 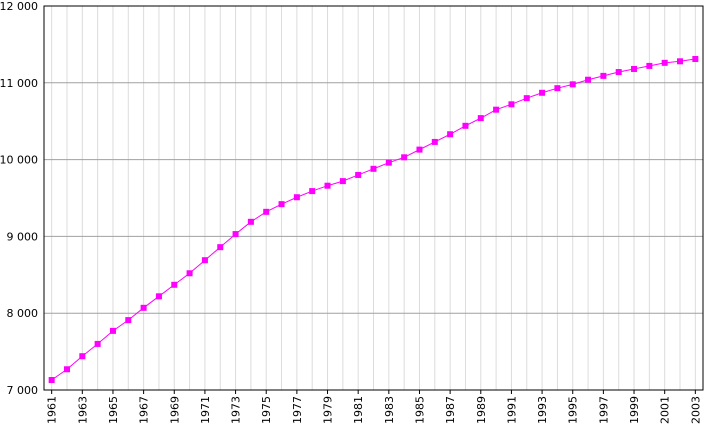 I want to click on x-tick-label: 1969, so click(x=174, y=410).